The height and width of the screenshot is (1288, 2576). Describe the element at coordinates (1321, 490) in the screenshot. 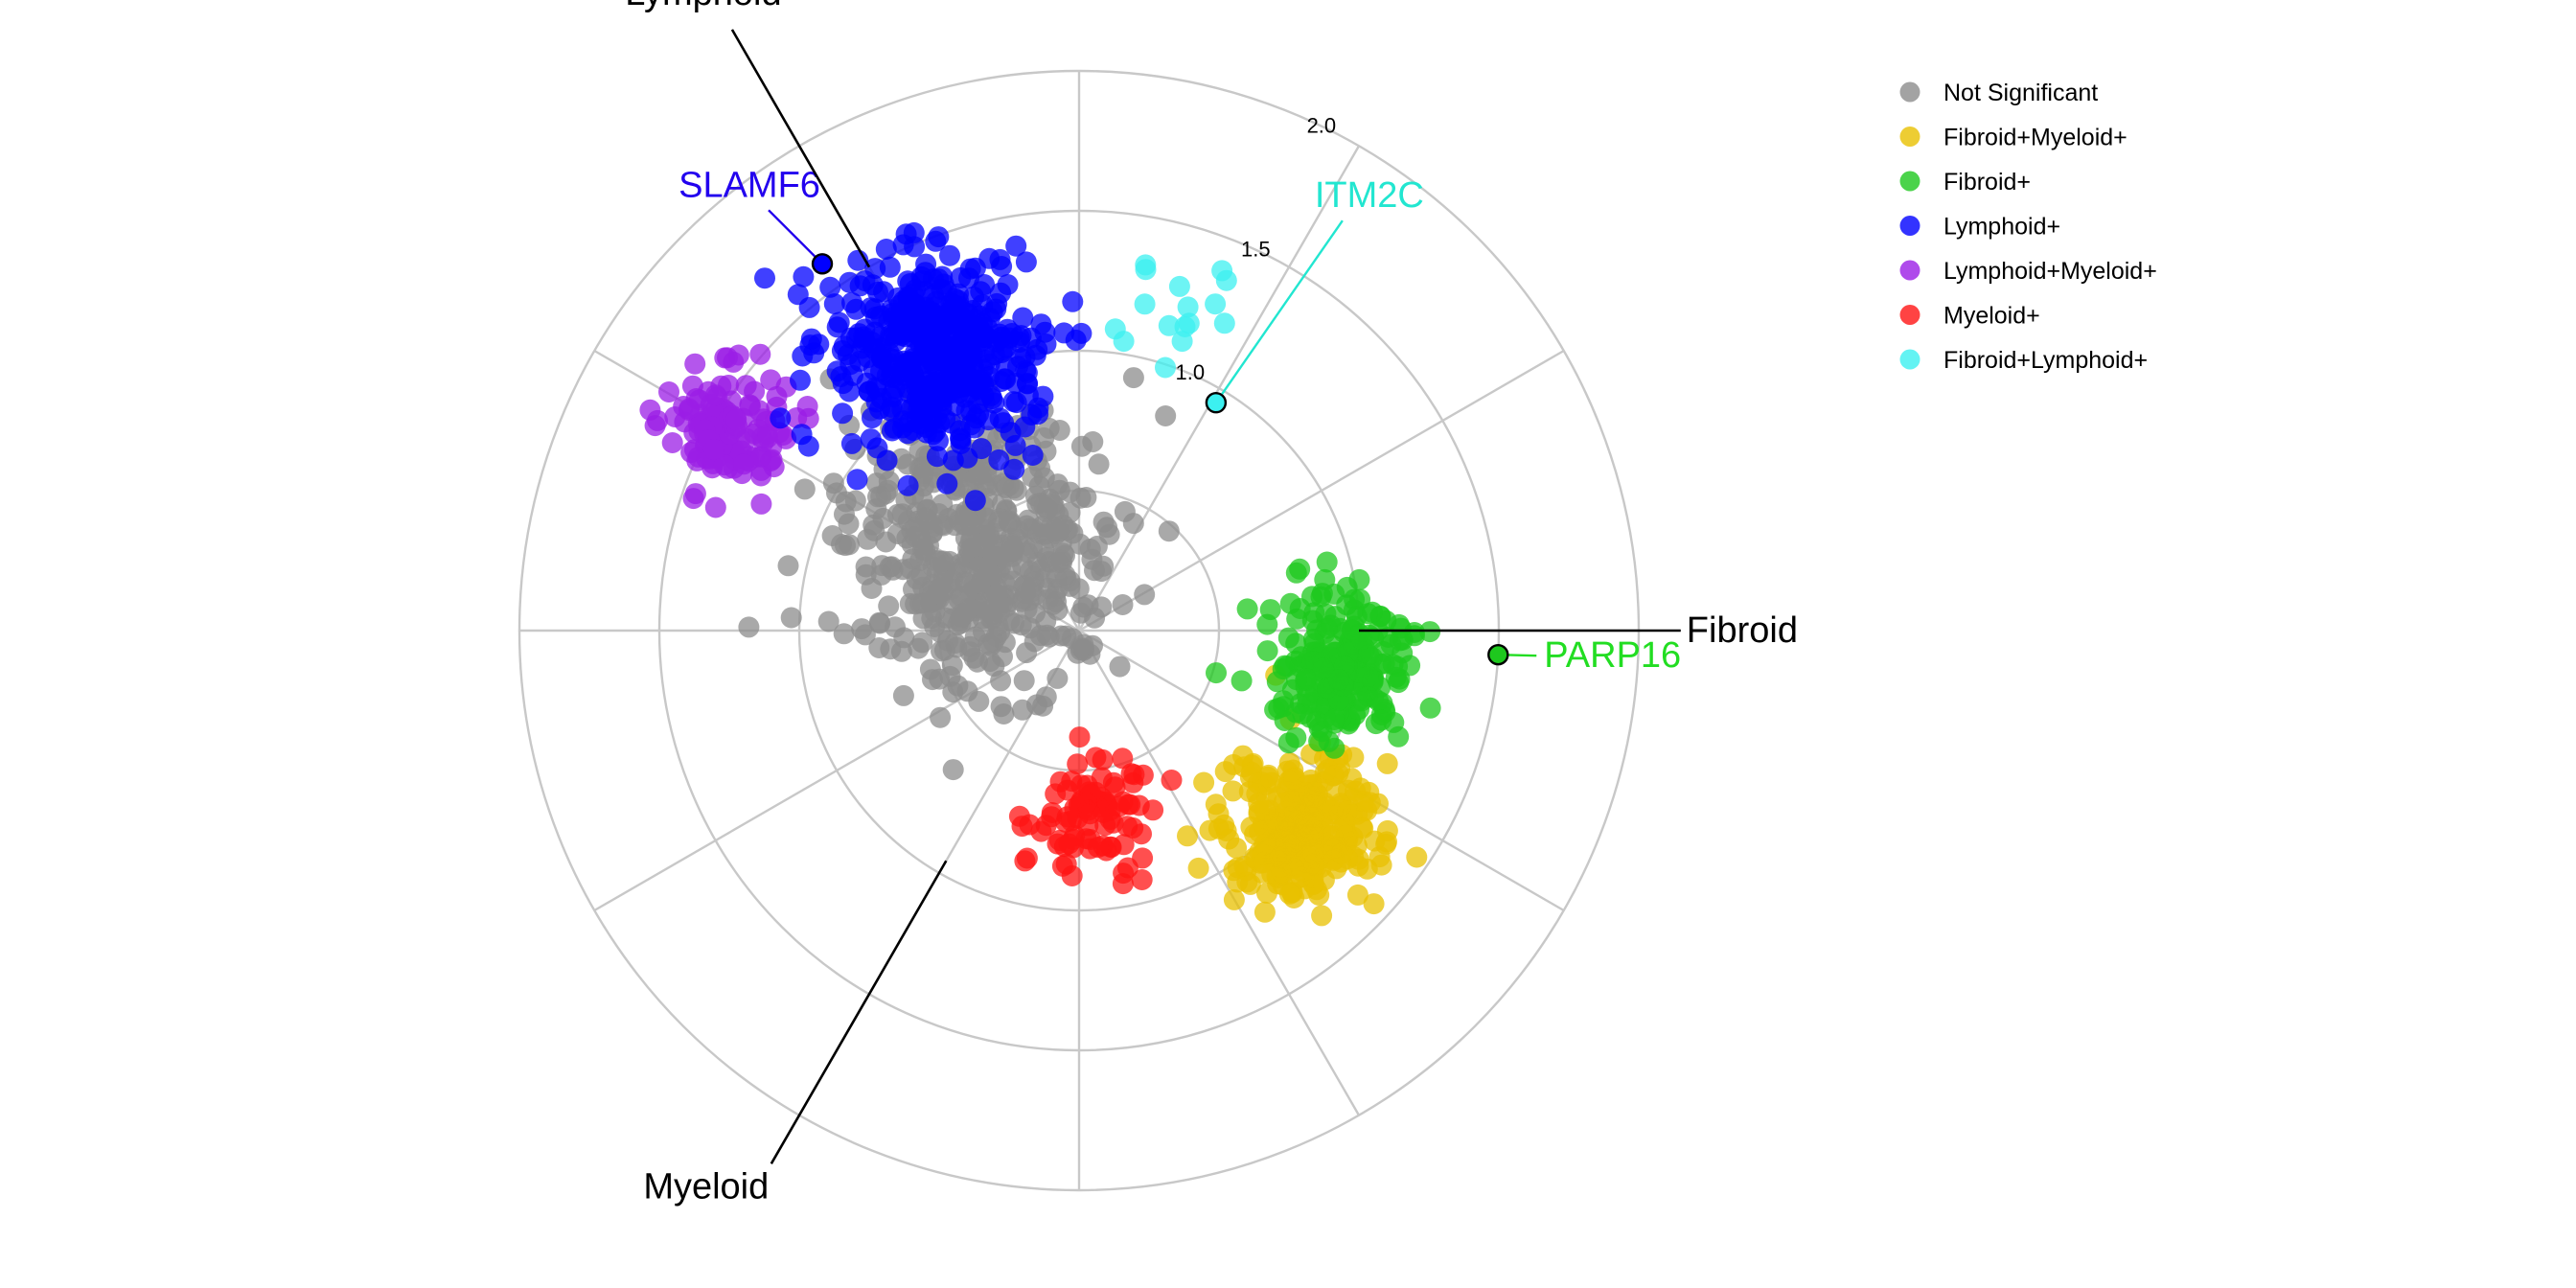

I see `grid-spoke` at that location.